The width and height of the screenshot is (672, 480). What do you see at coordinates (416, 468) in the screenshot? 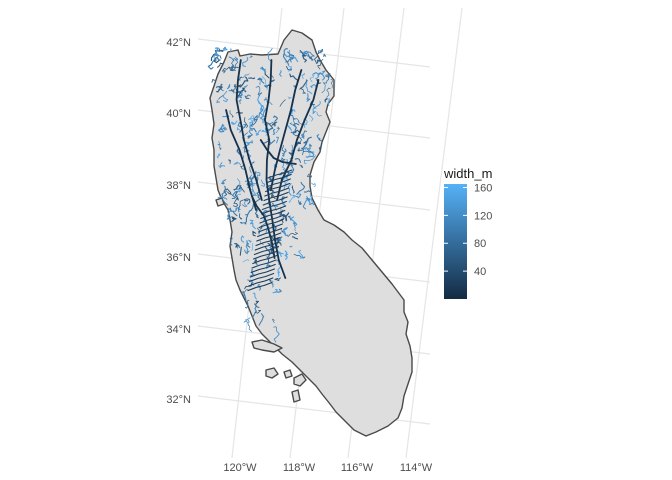
I see `lon-tick-label: 114°W` at bounding box center [416, 468].